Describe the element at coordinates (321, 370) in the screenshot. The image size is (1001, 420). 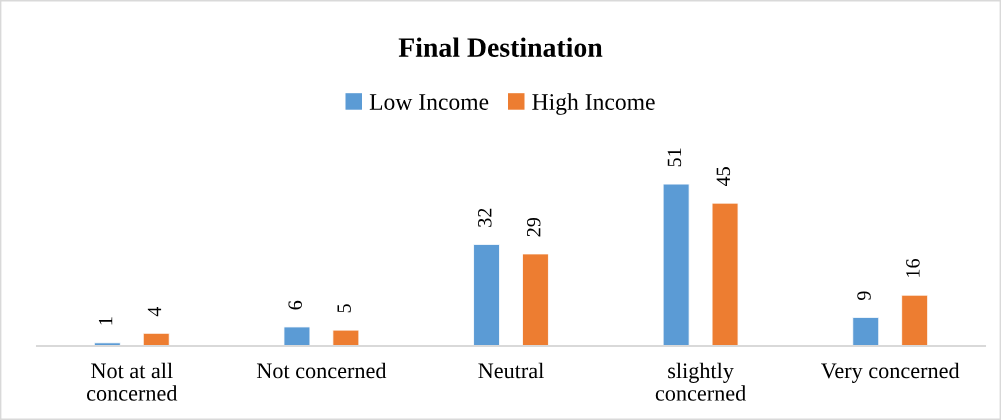
I see `x-tick-label: Not concerned` at that location.